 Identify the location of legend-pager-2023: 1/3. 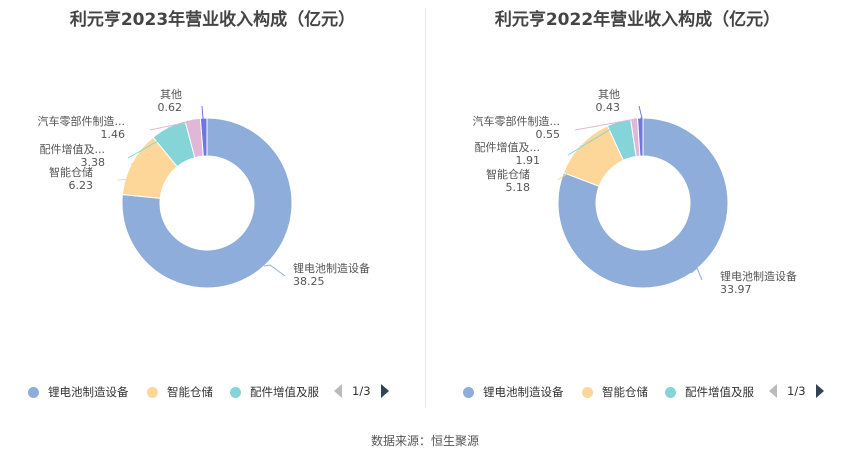
(361, 391).